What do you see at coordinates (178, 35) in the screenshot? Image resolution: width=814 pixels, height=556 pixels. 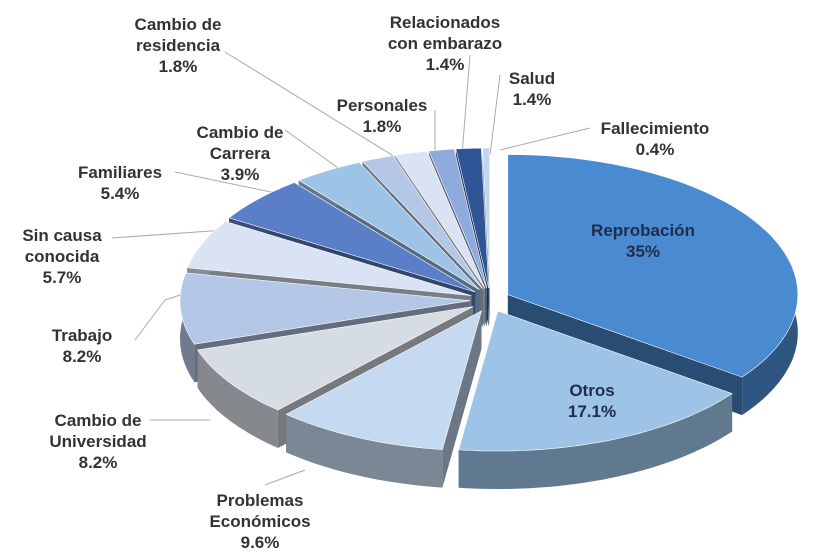 I see `category-label: Cambio de residencia` at bounding box center [178, 35].